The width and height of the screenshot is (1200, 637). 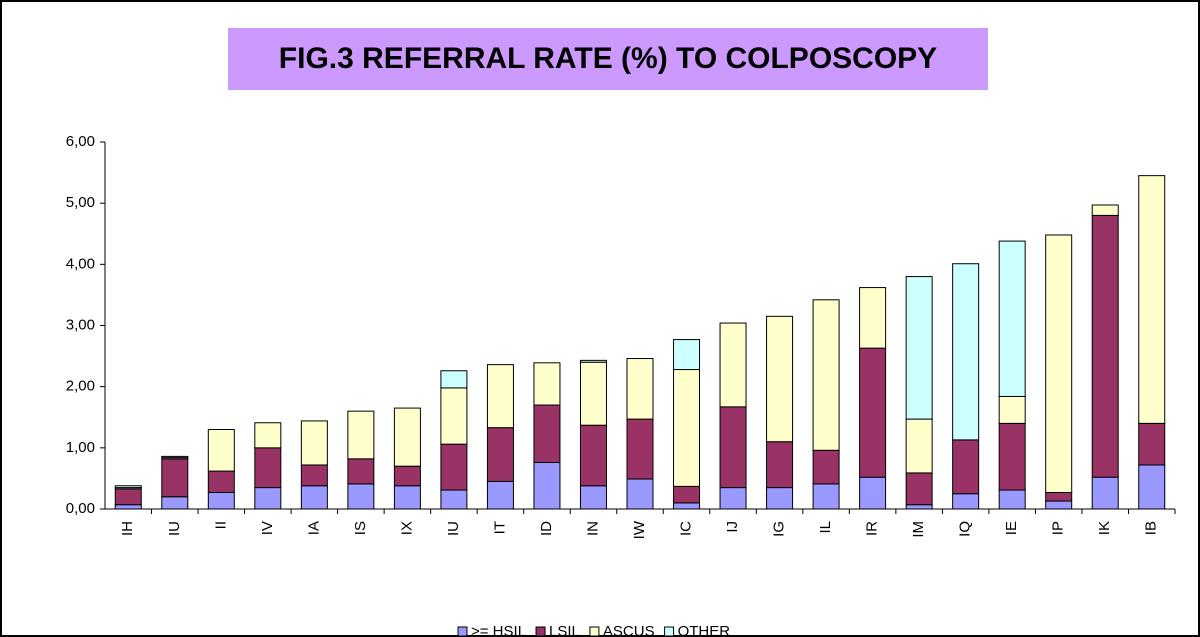 What do you see at coordinates (127, 528) in the screenshot?
I see `x-tick-label: IH` at bounding box center [127, 528].